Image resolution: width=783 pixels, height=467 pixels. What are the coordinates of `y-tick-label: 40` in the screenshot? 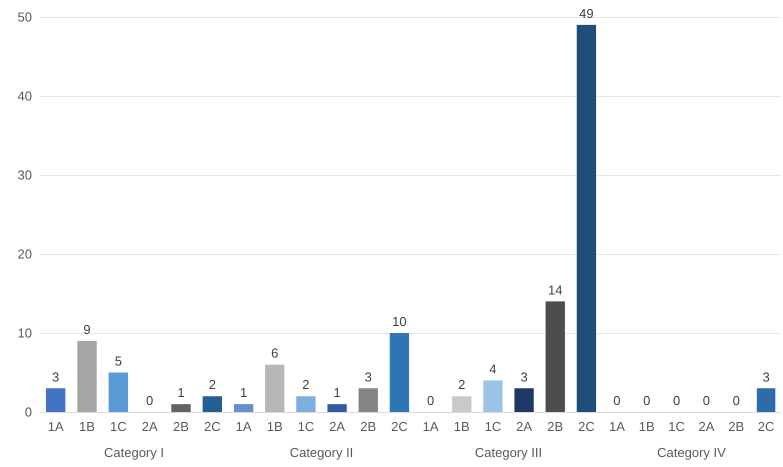 It's located at (25, 96).